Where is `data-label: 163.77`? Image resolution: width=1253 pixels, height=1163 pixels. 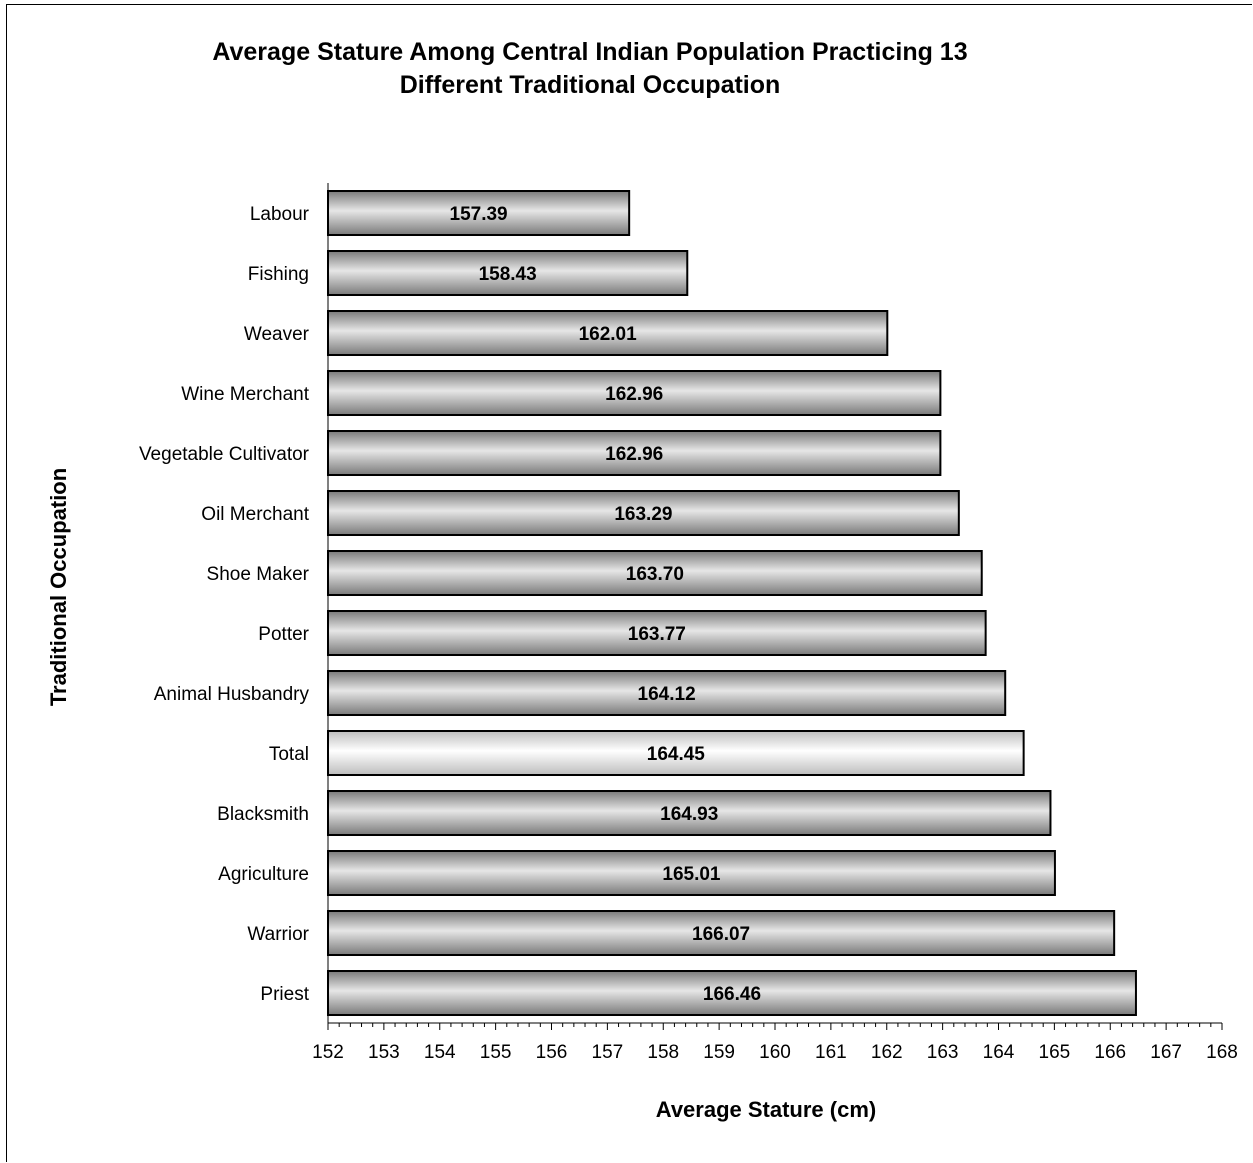 data-label: 163.77 is located at coordinates (657, 634).